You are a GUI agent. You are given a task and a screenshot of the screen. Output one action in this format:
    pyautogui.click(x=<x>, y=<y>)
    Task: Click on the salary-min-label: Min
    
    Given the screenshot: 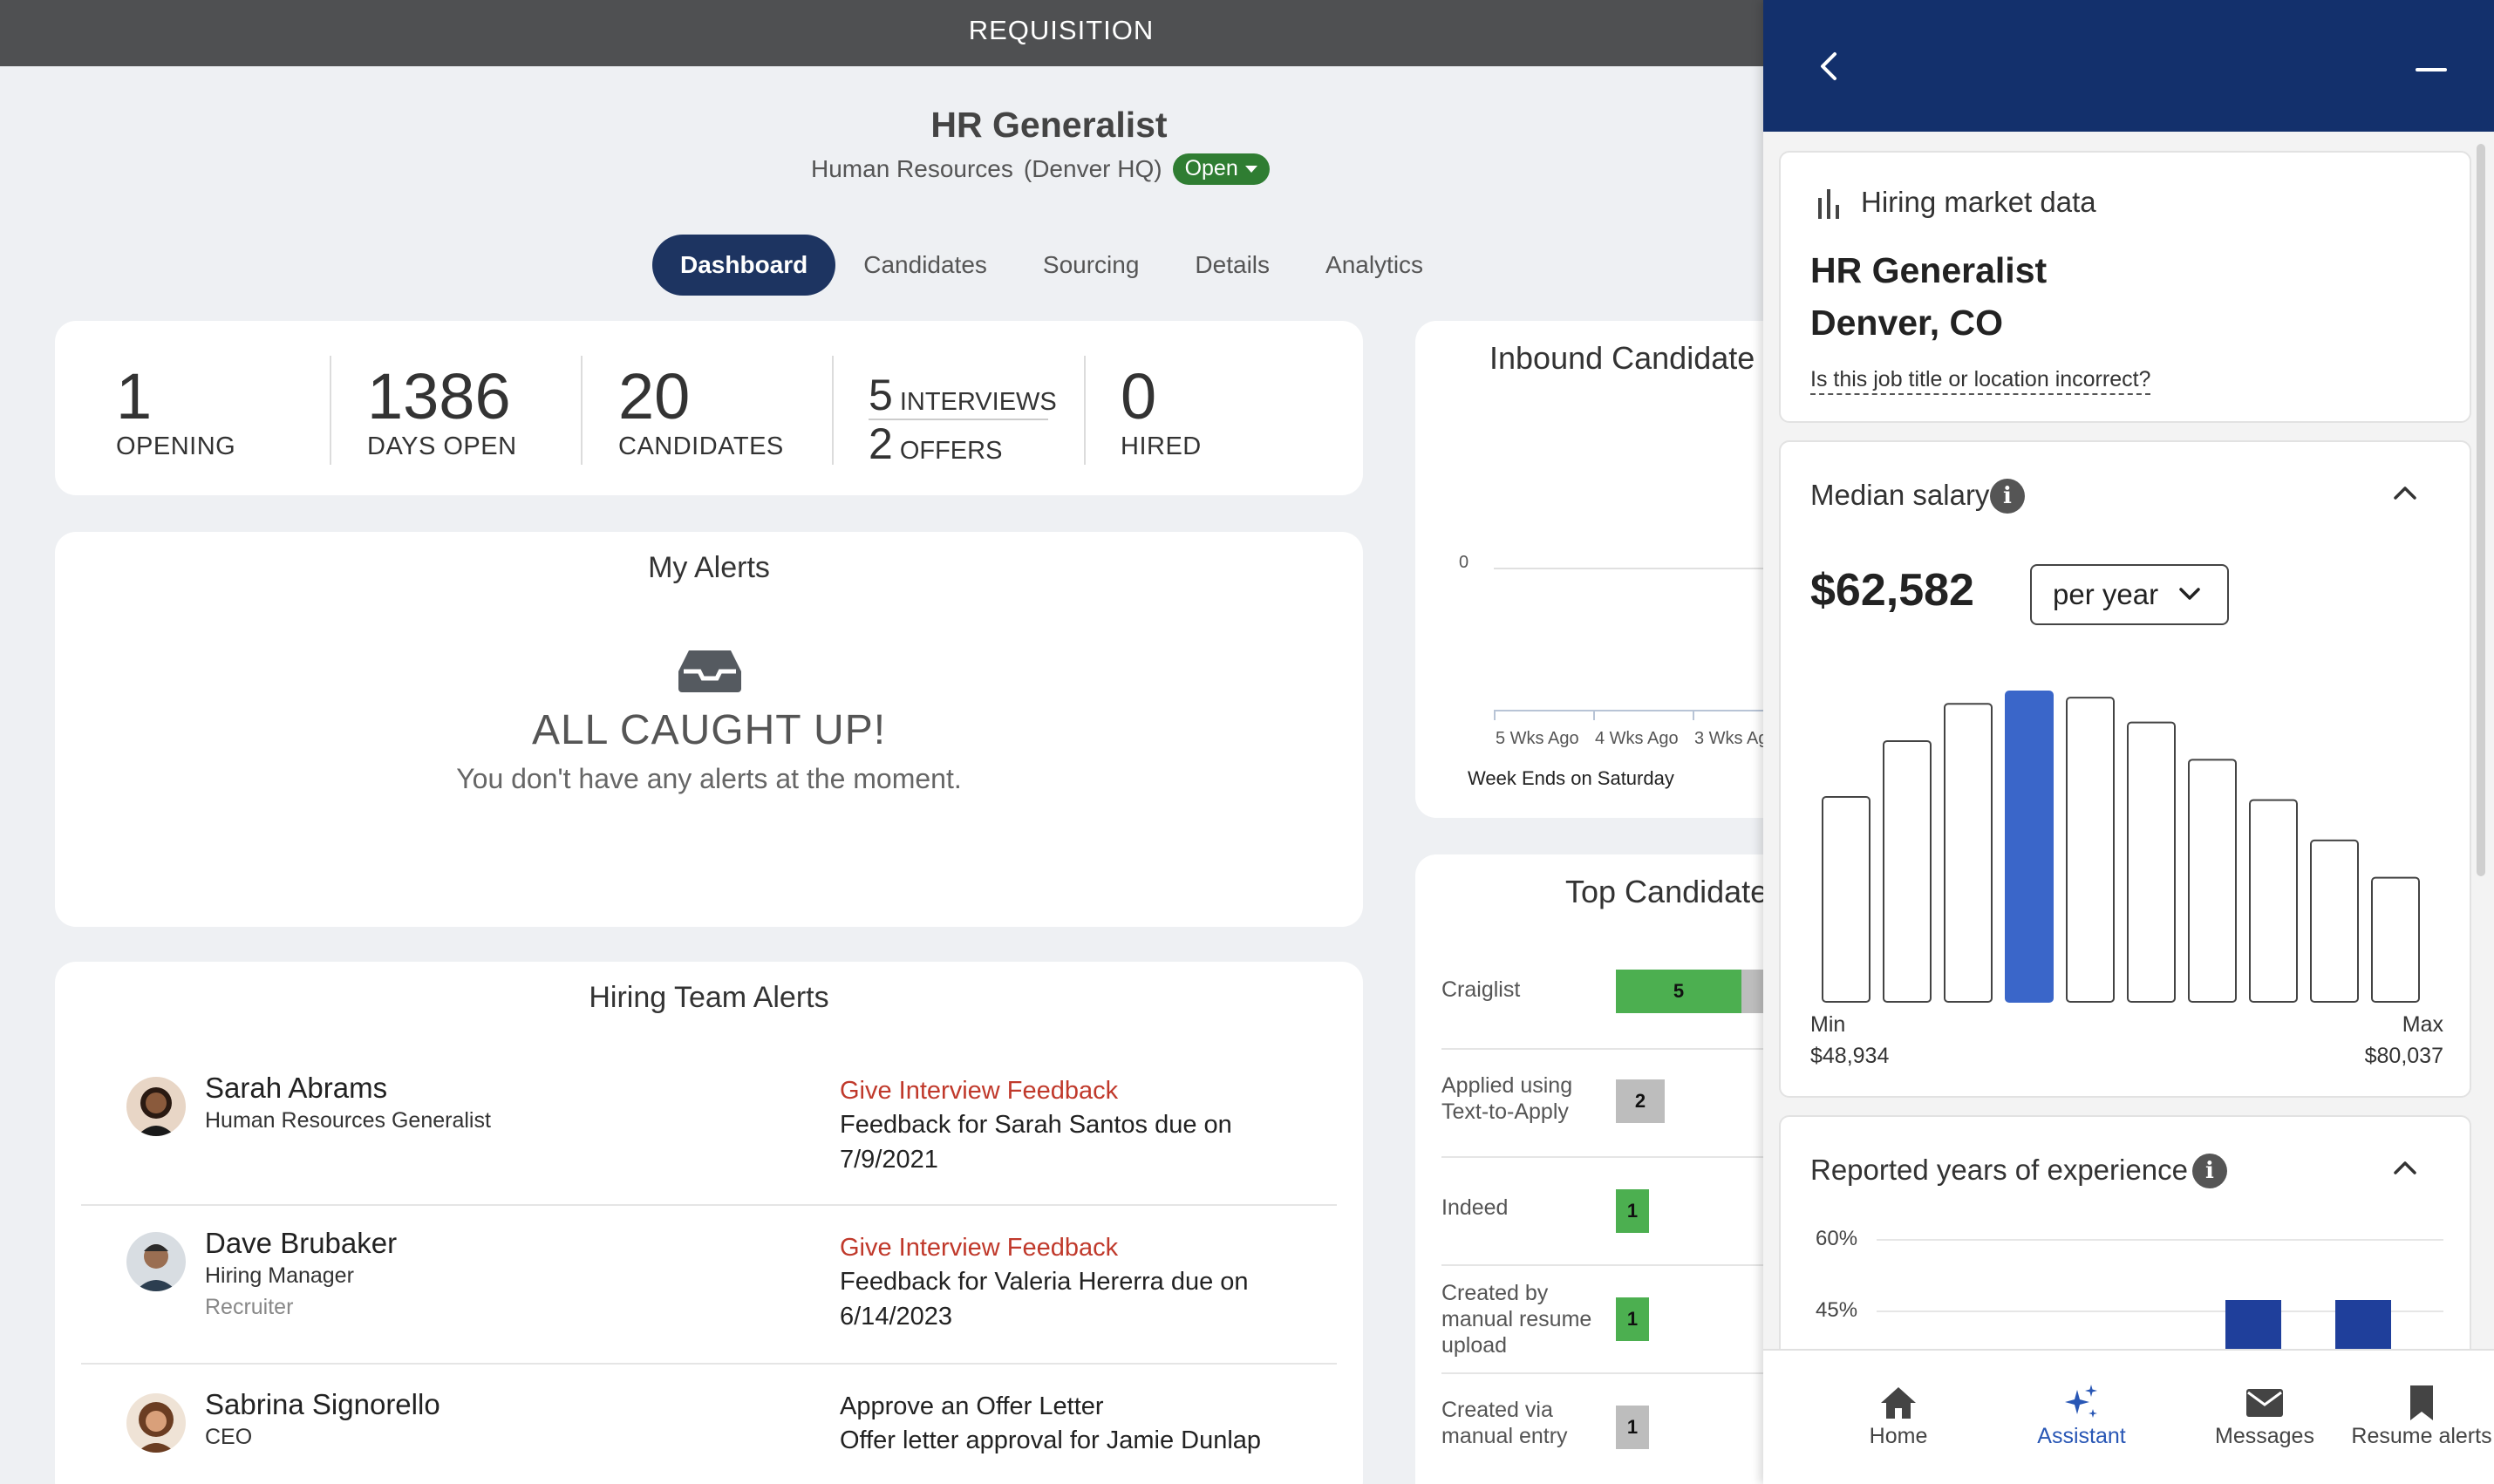 What is the action you would take?
    pyautogui.click(x=1828, y=1024)
    